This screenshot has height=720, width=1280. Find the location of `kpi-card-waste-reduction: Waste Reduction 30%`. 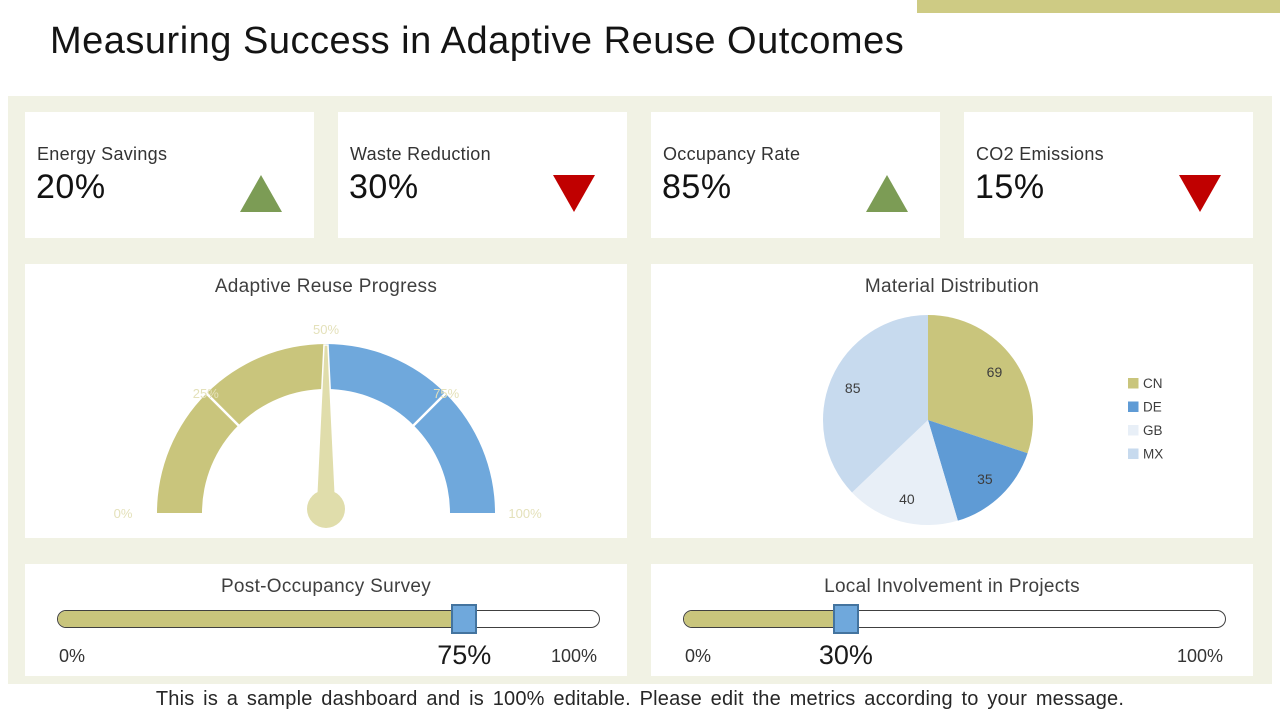

kpi-card-waste-reduction: Waste Reduction 30% is located at coordinates (482, 175).